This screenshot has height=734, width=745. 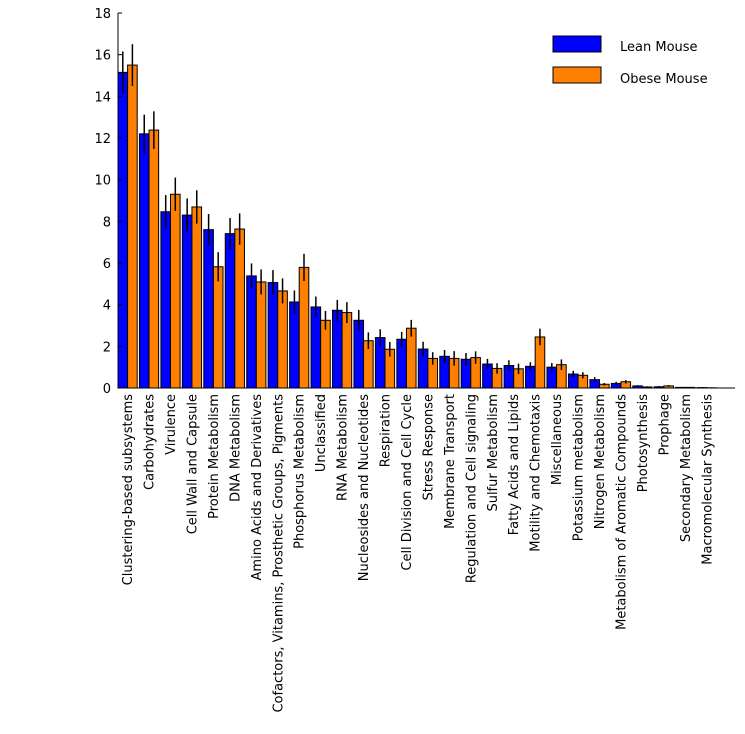 I want to click on x-tick-label: Cell Wall and Capsule, so click(x=192, y=464).